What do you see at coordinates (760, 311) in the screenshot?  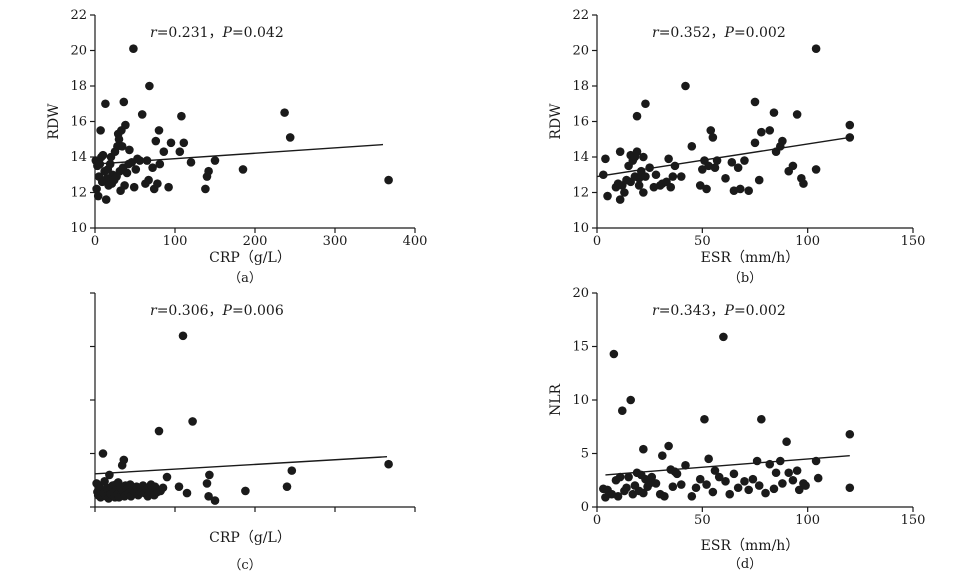 I see `annotation-part: =0.002` at bounding box center [760, 311].